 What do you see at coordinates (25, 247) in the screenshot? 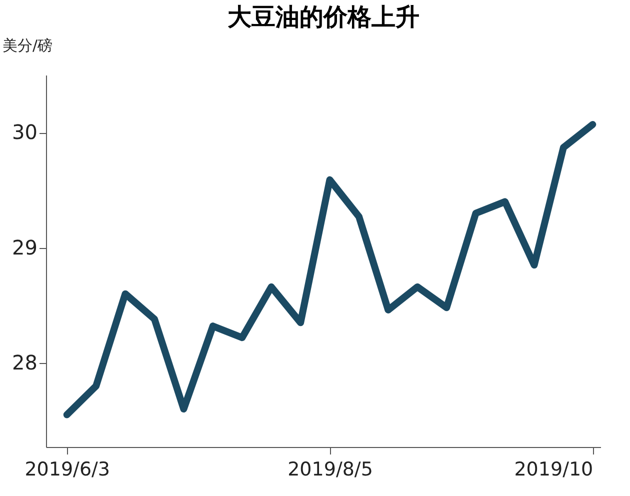
I see `y-tick-label: 29` at bounding box center [25, 247].